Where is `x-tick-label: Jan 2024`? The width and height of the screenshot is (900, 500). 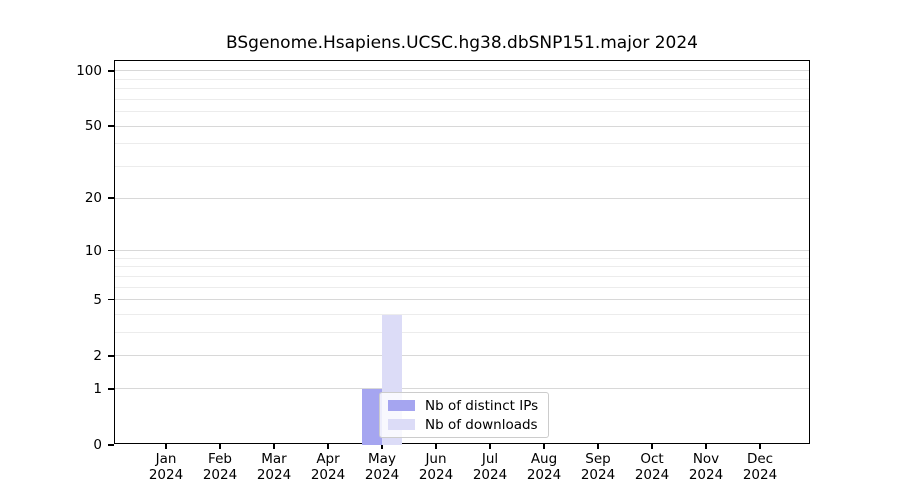
x-tick-label: Jan 2024 is located at coordinates (166, 467).